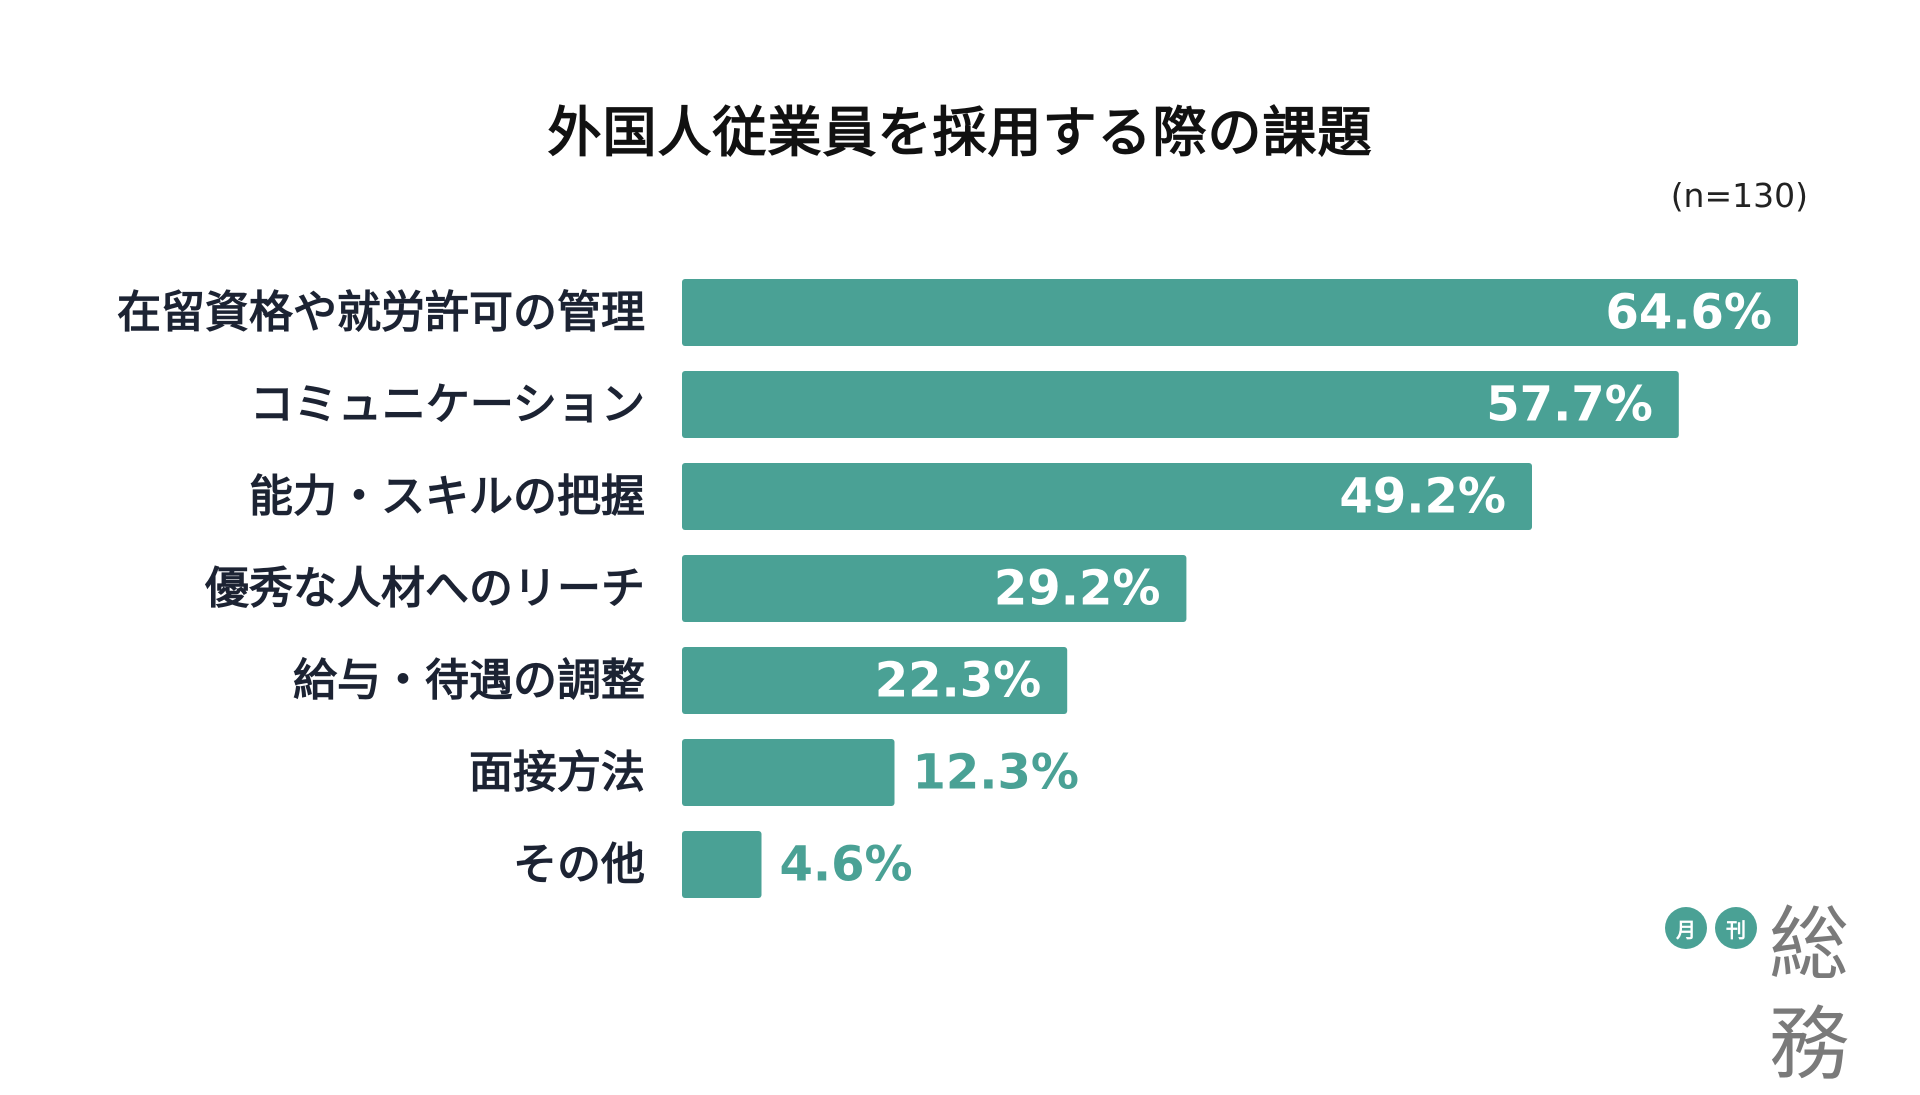 This screenshot has height=1095, width=1920. Describe the element at coordinates (1422, 497) in the screenshot. I see `value-label-3: 49.2%` at that location.